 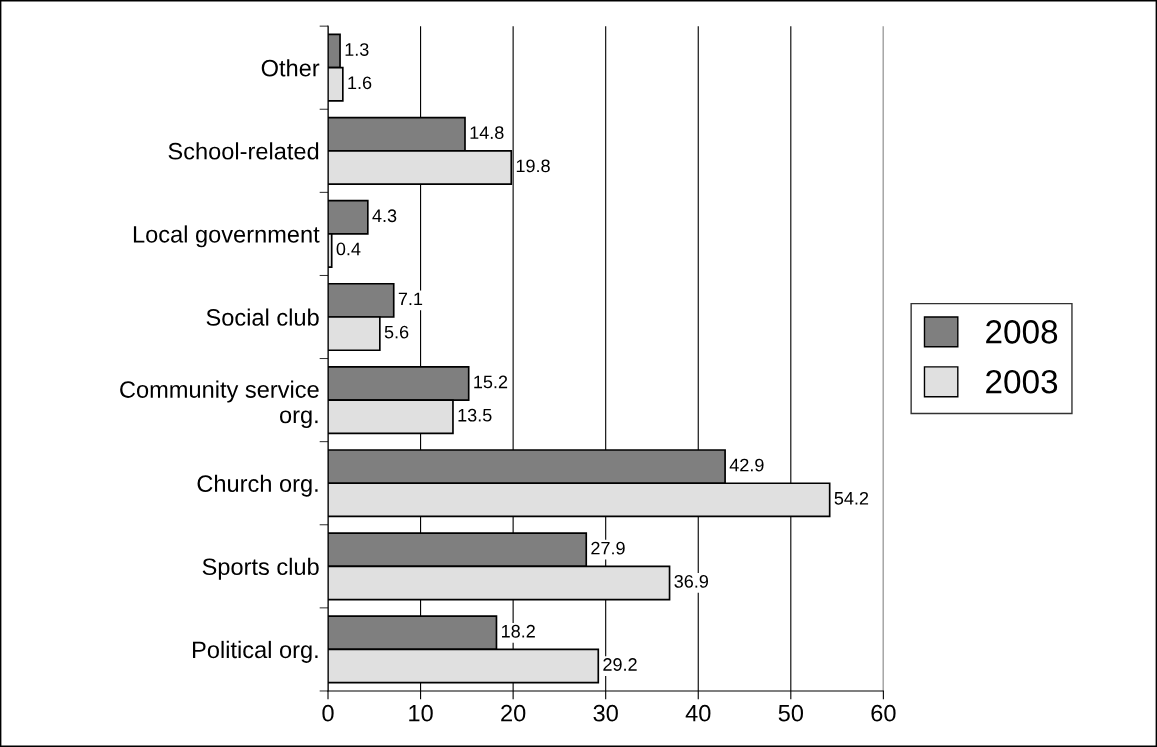 I want to click on x-tick-label: 50, so click(x=791, y=713).